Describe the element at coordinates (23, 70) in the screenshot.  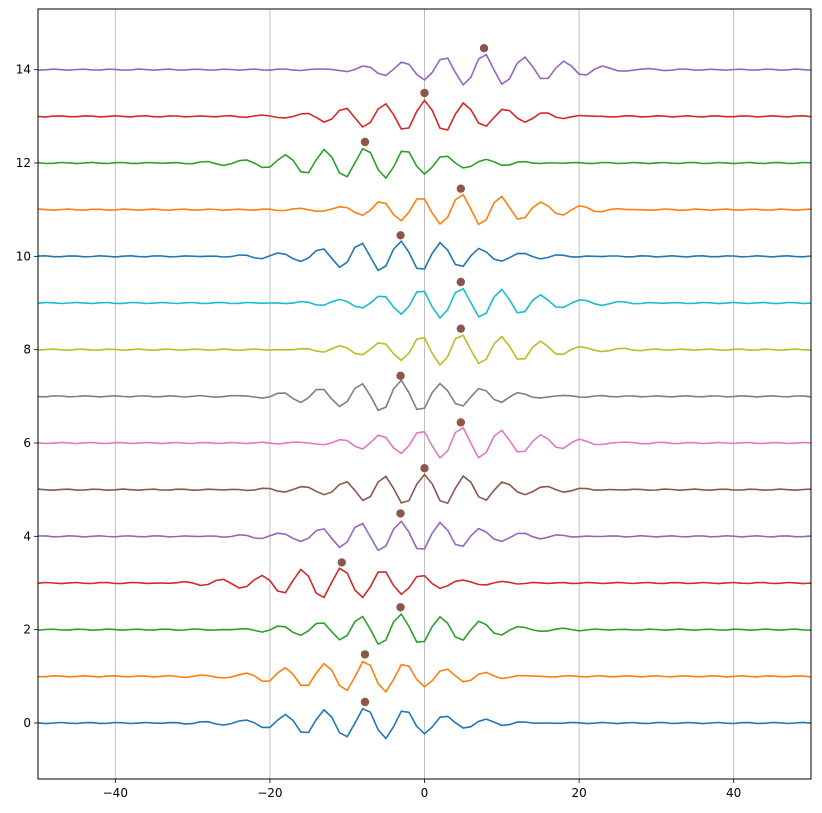
I see `y-tick-label-7: 14` at that location.